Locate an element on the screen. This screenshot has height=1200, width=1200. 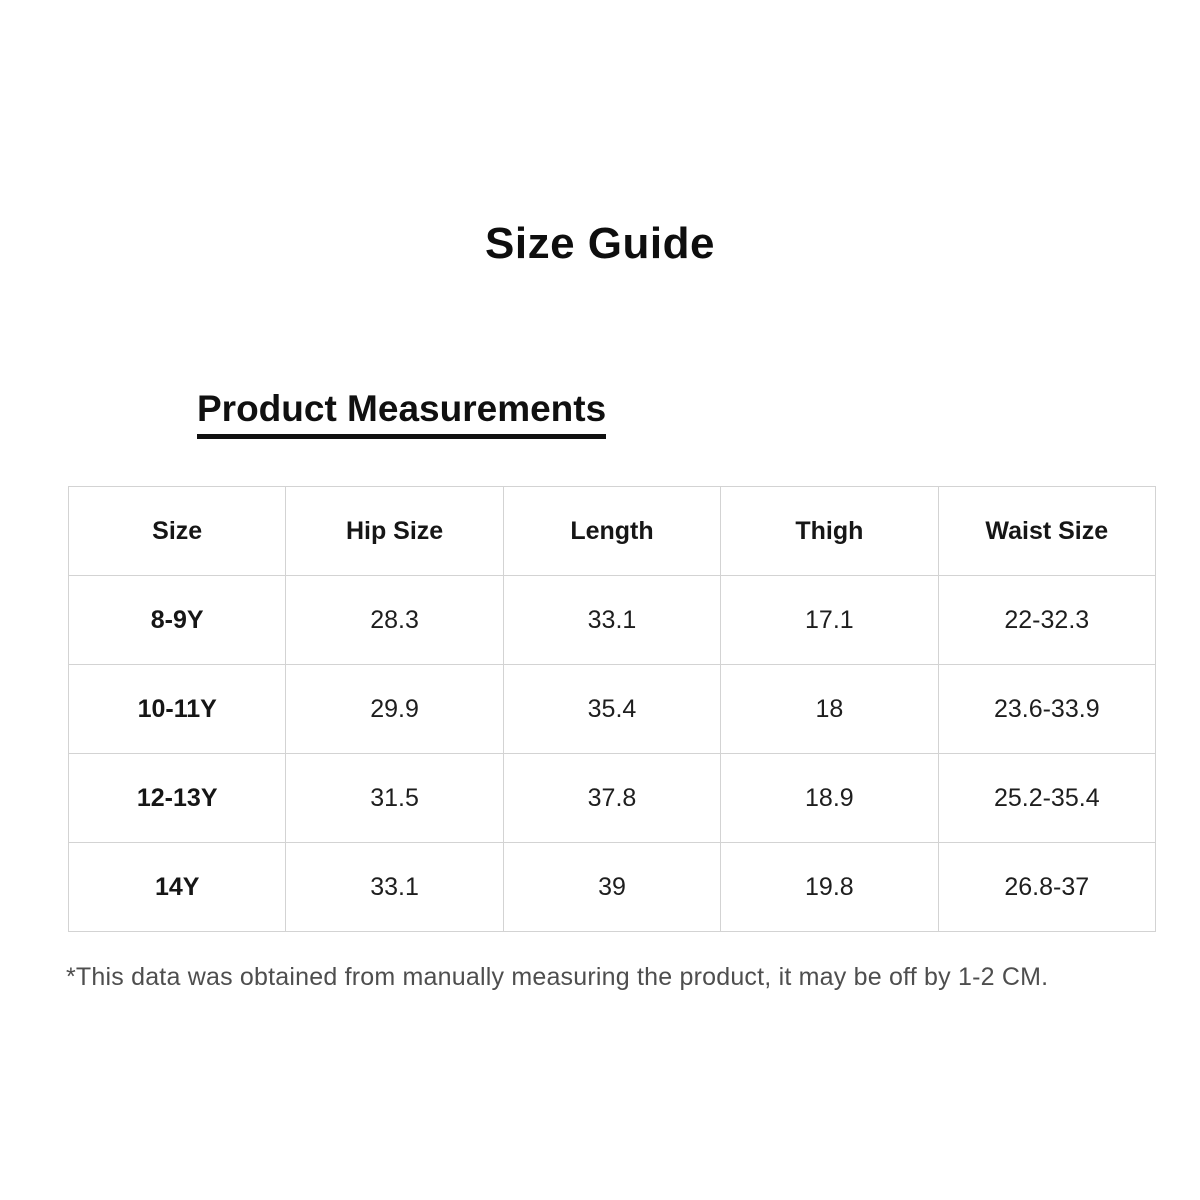
size-cell: 12-13Y is located at coordinates (177, 798).